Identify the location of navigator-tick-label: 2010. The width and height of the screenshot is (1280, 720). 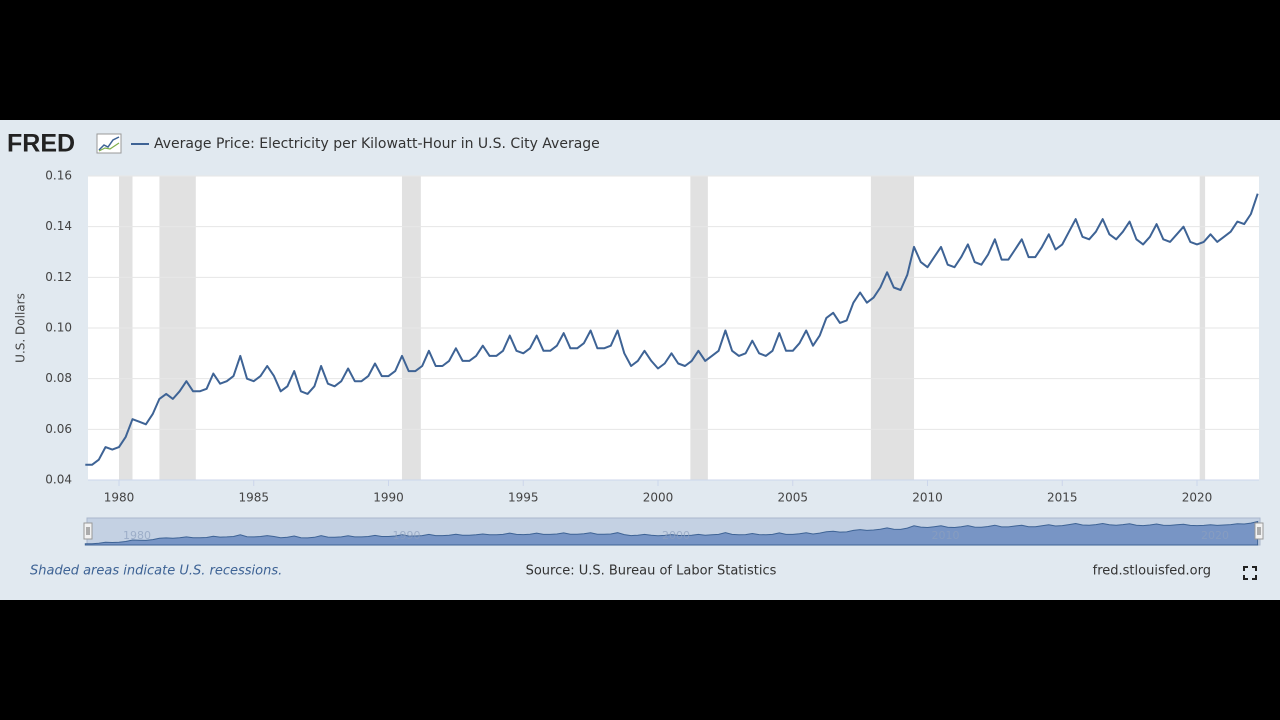
(946, 535).